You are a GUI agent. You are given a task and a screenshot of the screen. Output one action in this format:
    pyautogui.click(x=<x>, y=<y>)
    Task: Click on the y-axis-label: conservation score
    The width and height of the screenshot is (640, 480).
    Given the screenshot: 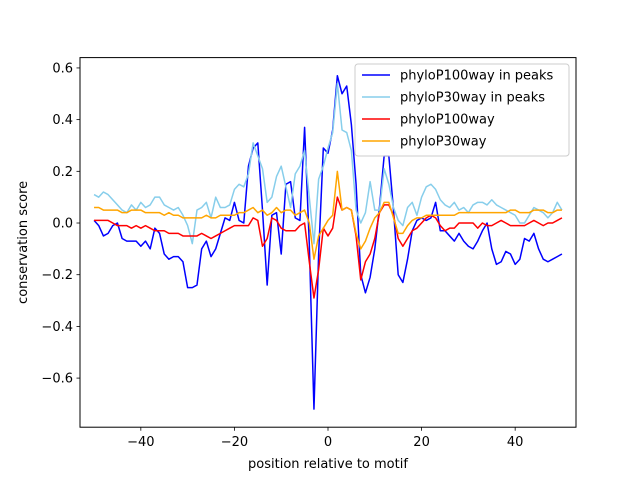 What is the action you would take?
    pyautogui.click(x=23, y=242)
    